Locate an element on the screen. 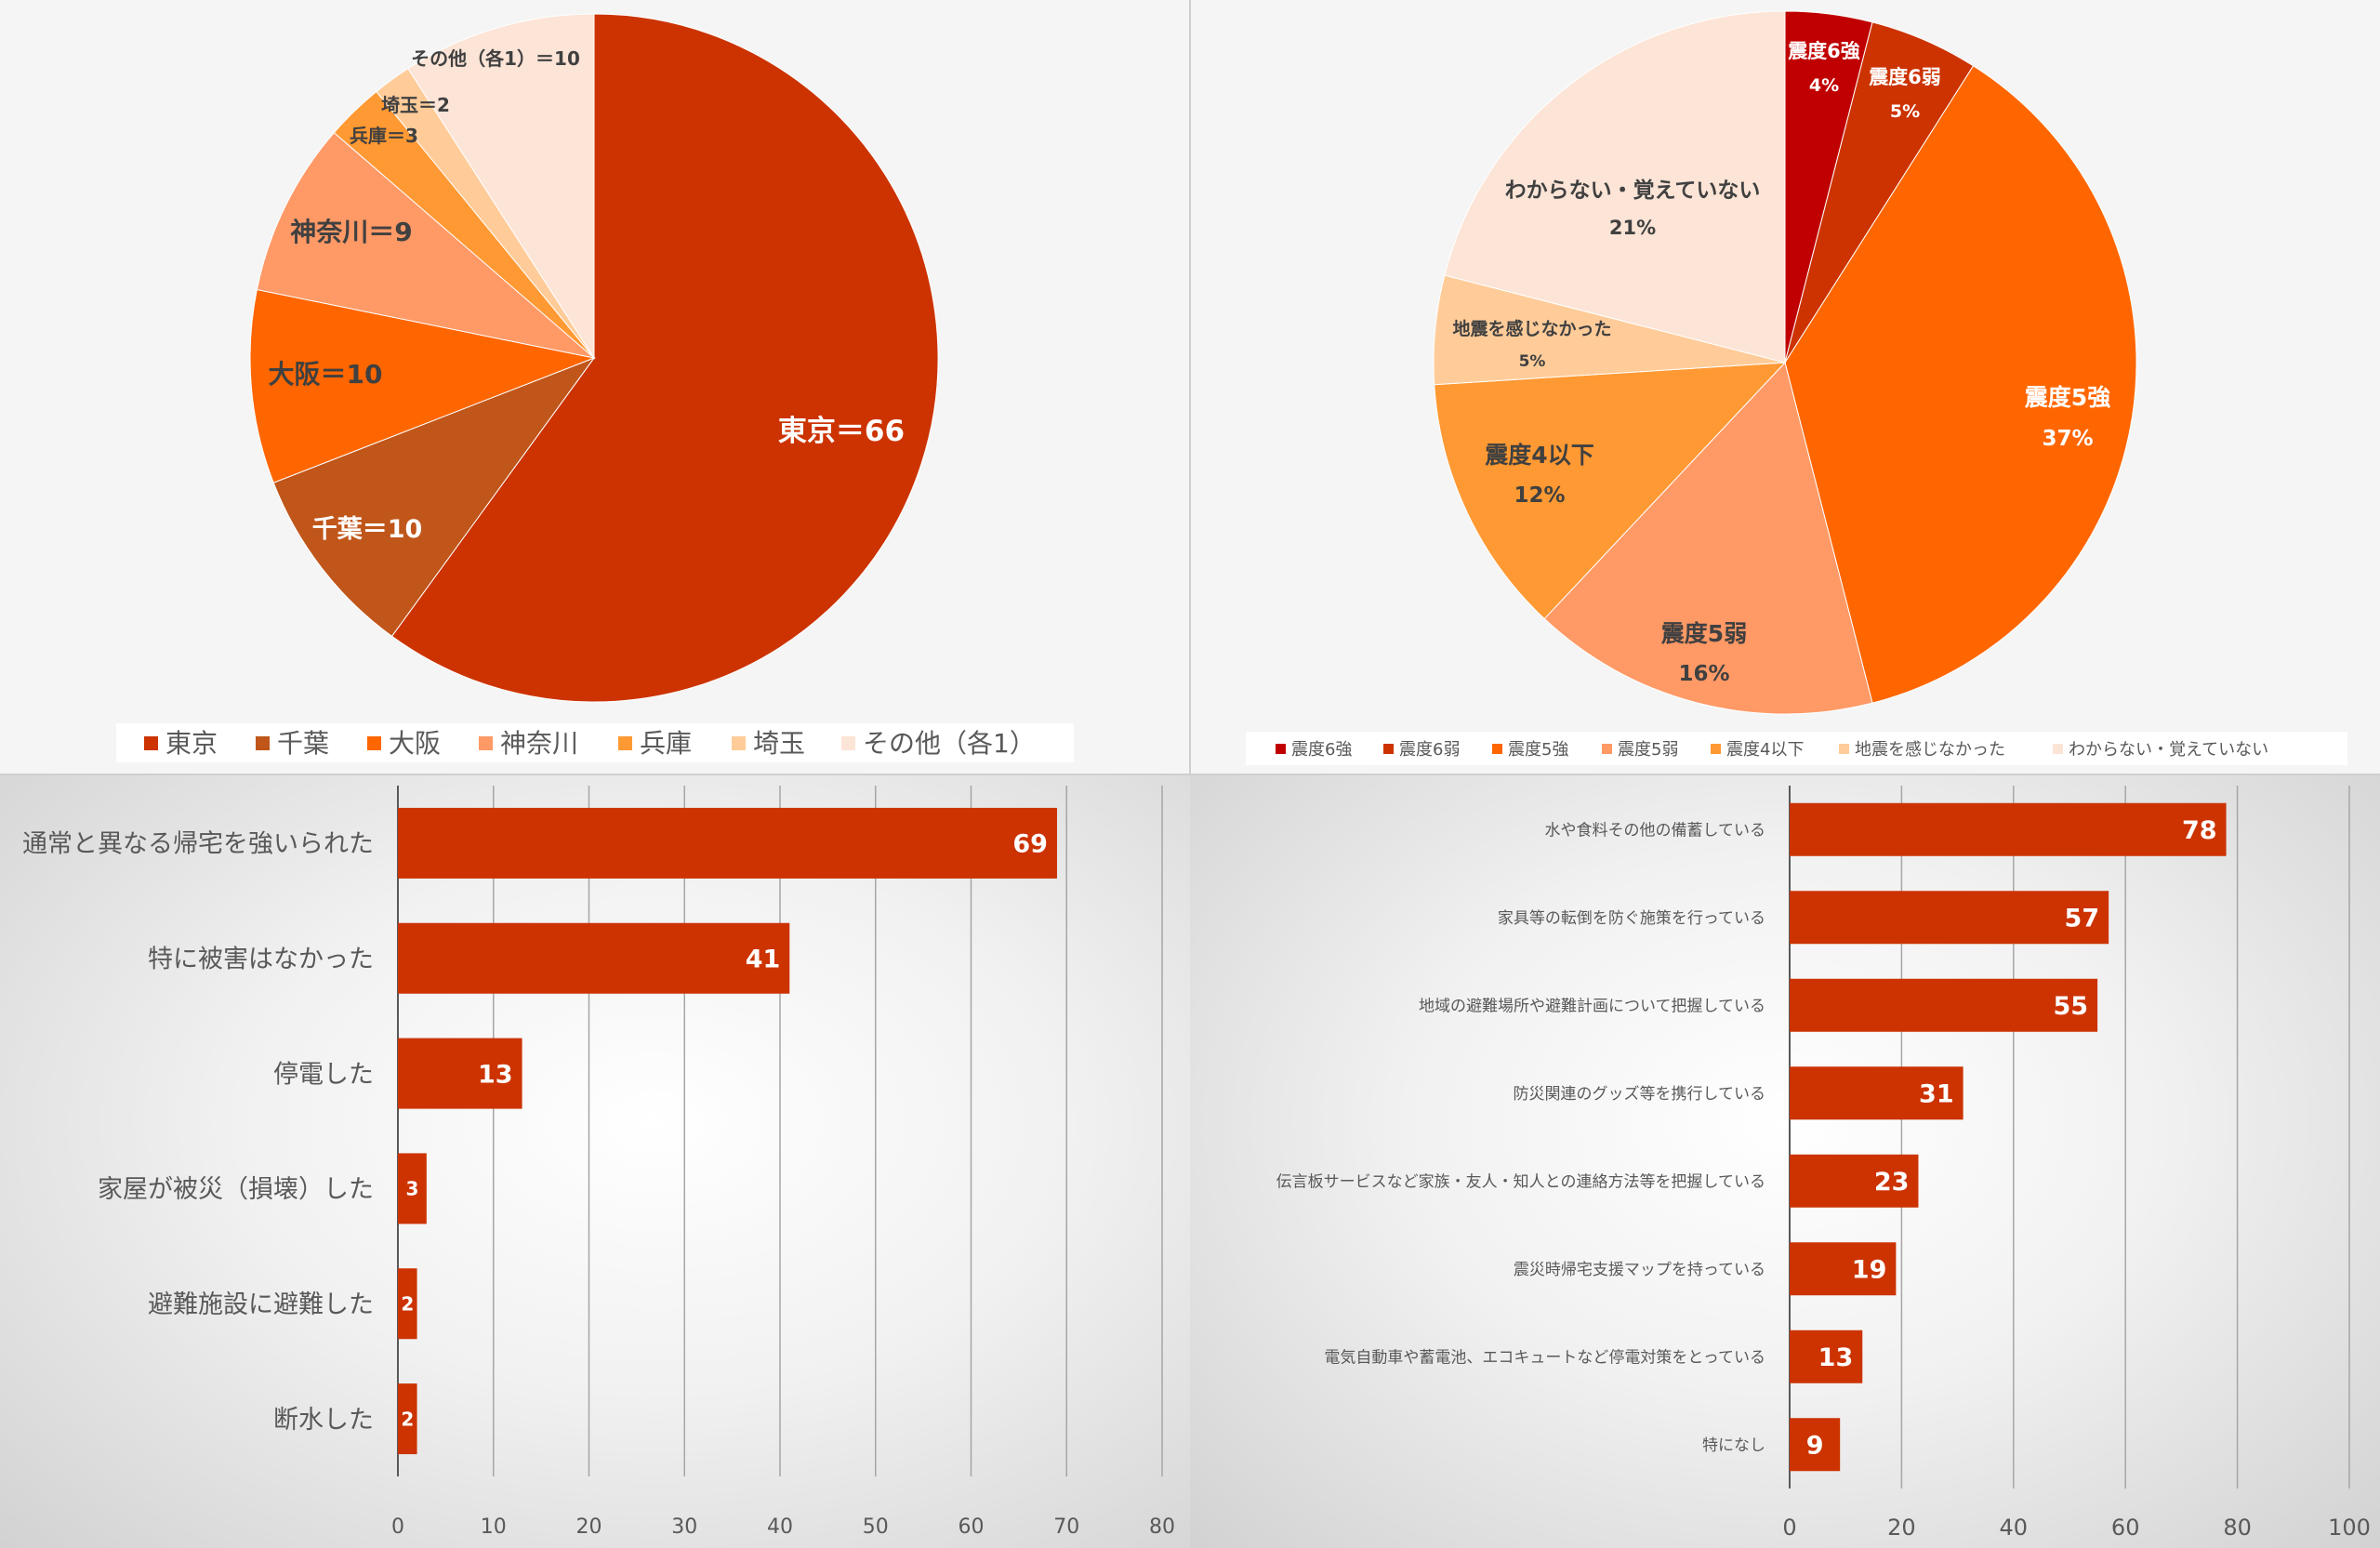  pie-slice-震度5強 is located at coordinates (1960, 384).